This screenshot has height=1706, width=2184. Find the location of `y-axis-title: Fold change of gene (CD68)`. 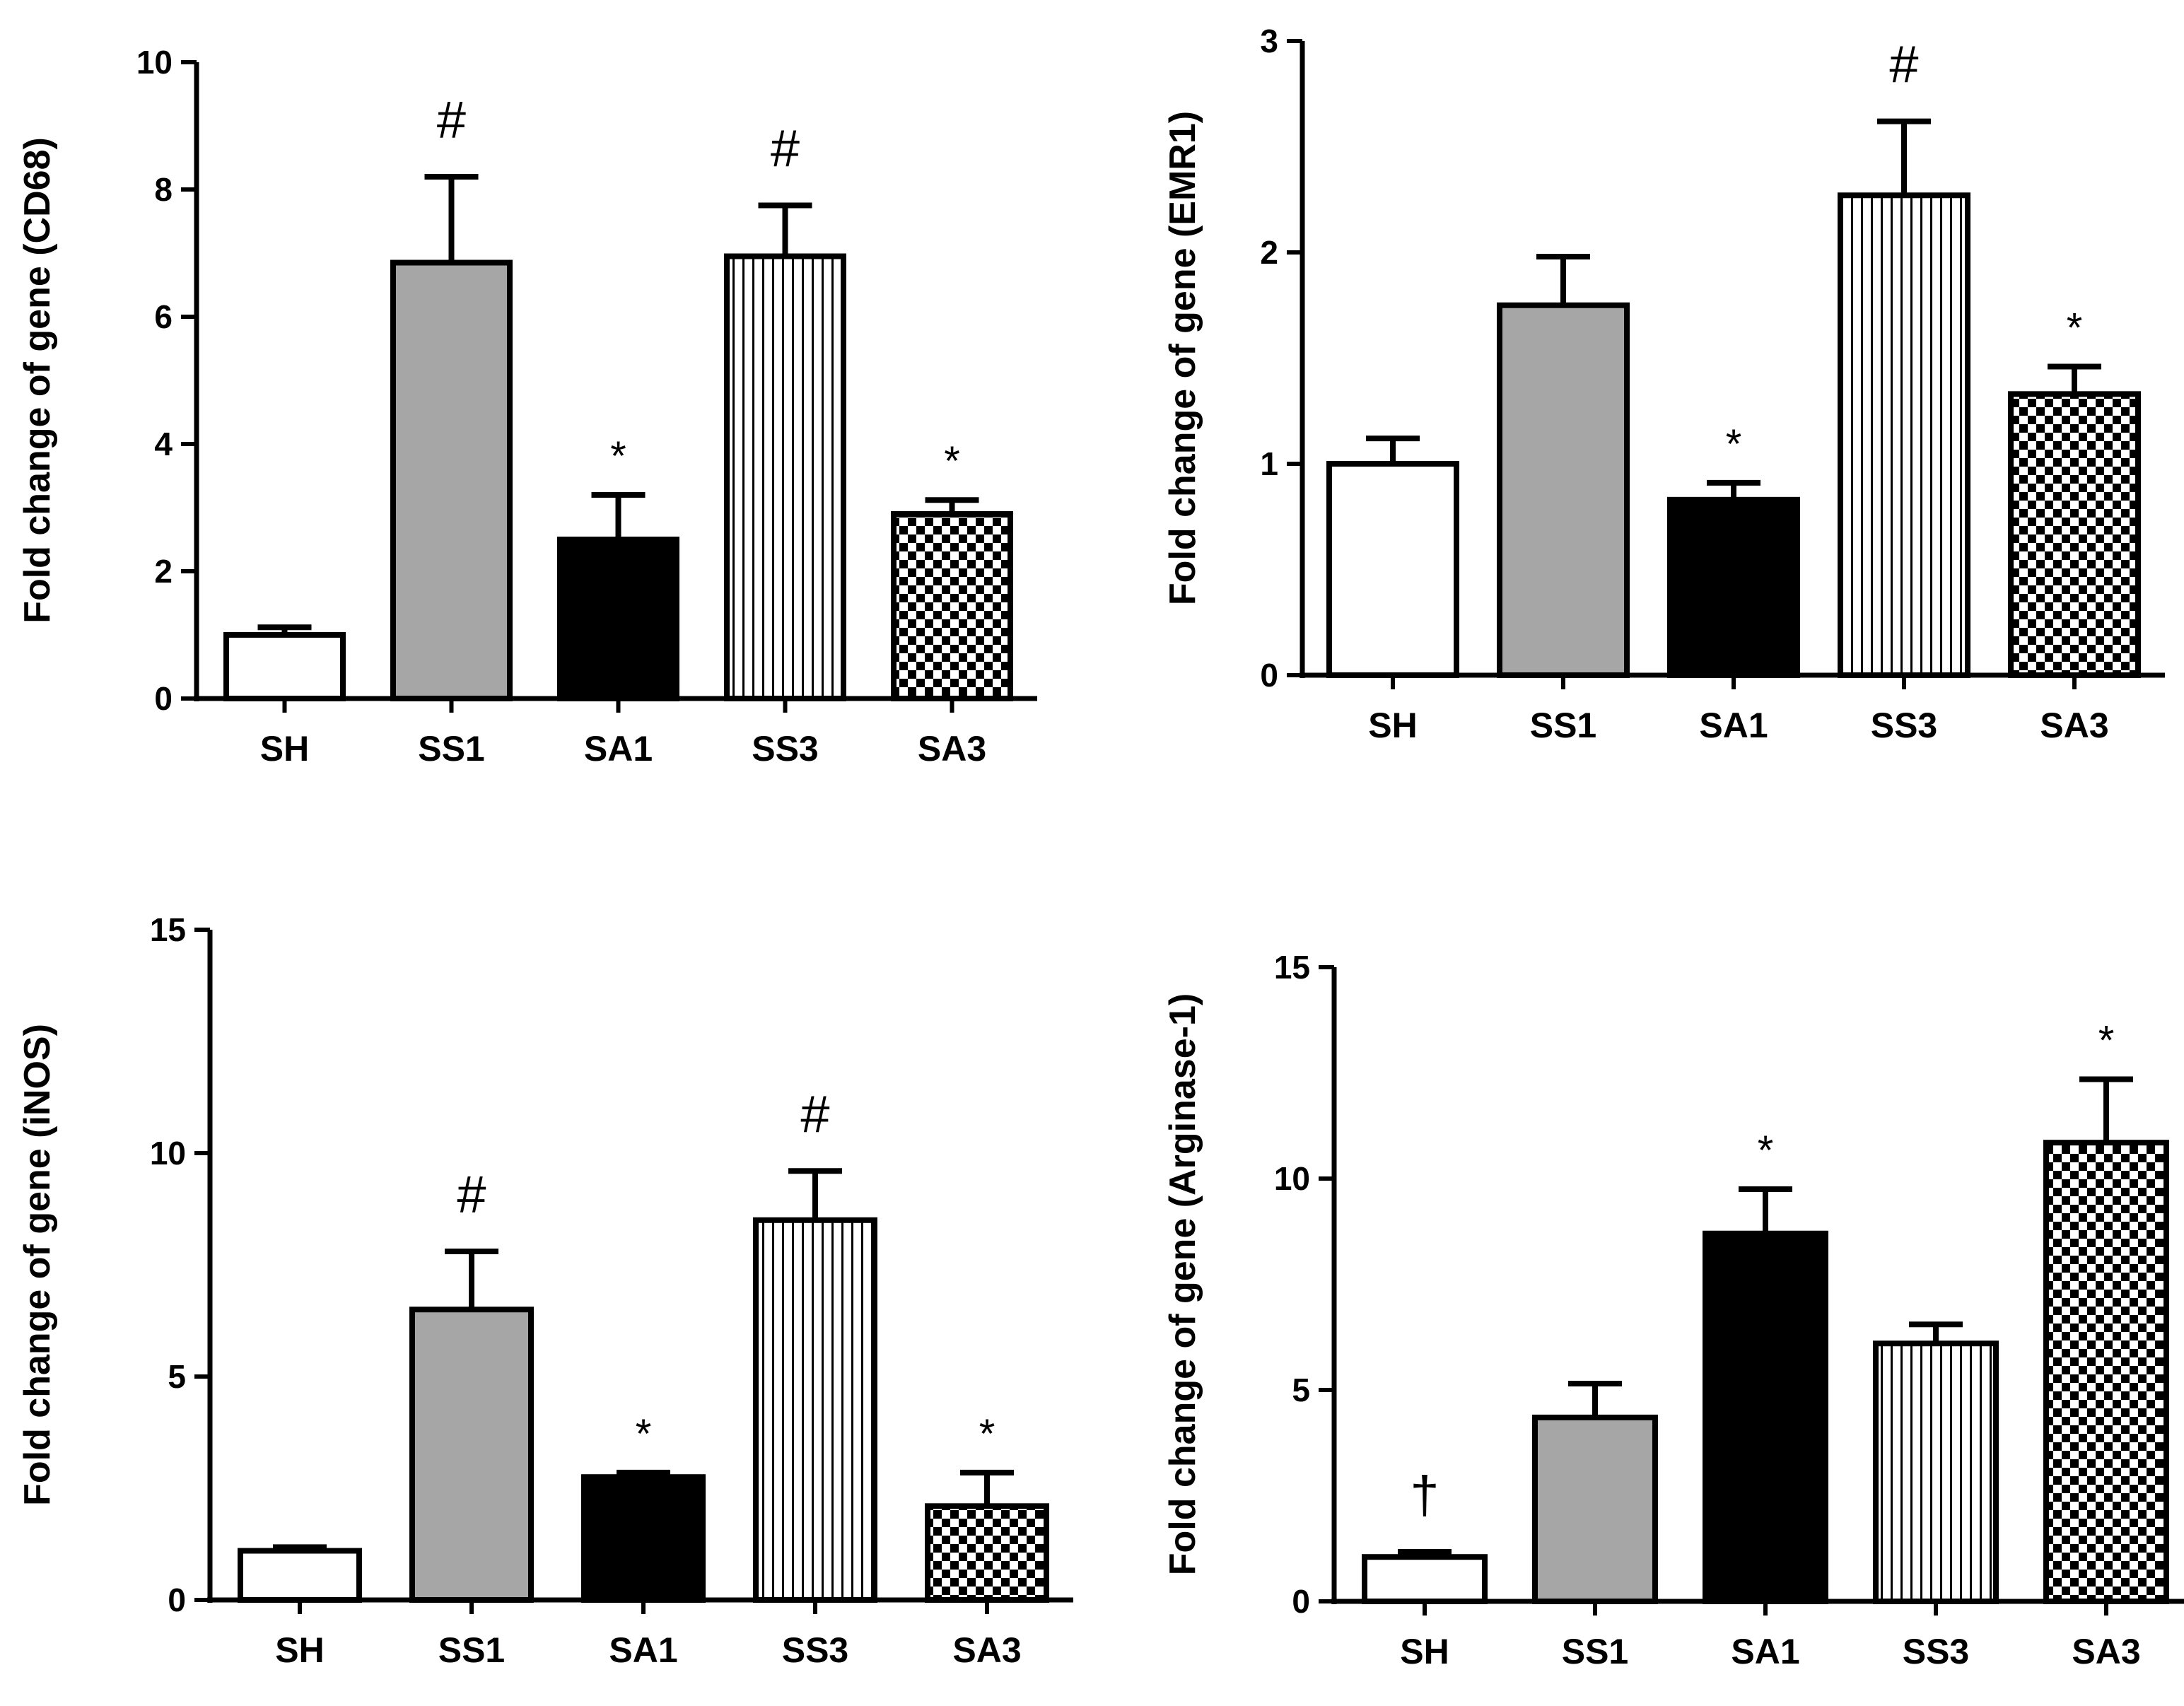

y-axis-title: Fold change of gene (CD68) is located at coordinates (38, 380).